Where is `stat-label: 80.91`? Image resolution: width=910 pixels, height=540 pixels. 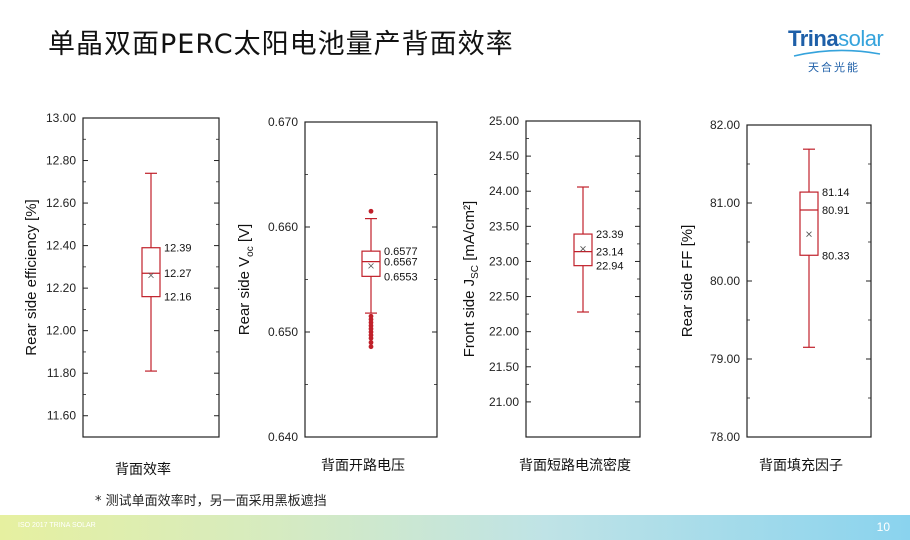 stat-label: 80.91 is located at coordinates (836, 211).